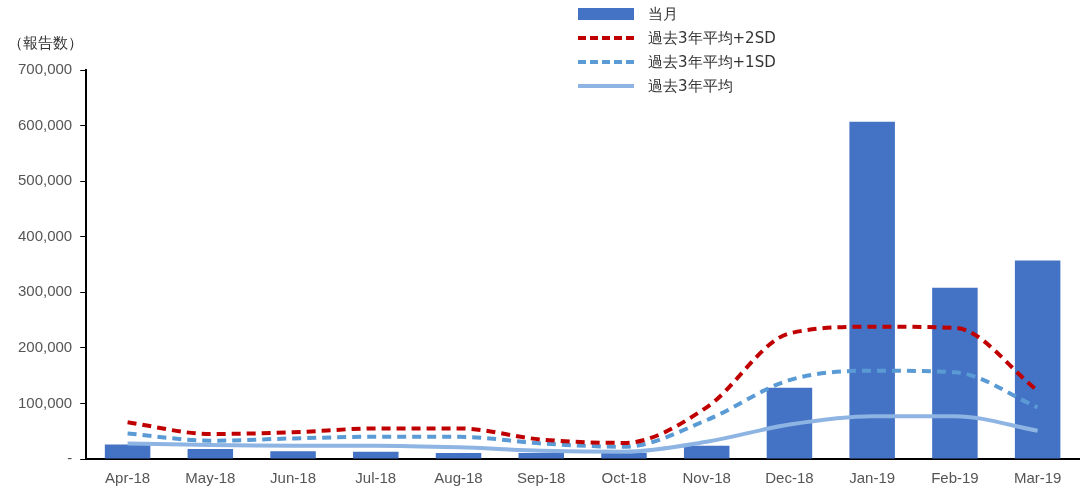 Image resolution: width=1089 pixels, height=495 pixels. Describe the element at coordinates (1037, 478) in the screenshot. I see `x-tick-label: Mar-19` at that location.